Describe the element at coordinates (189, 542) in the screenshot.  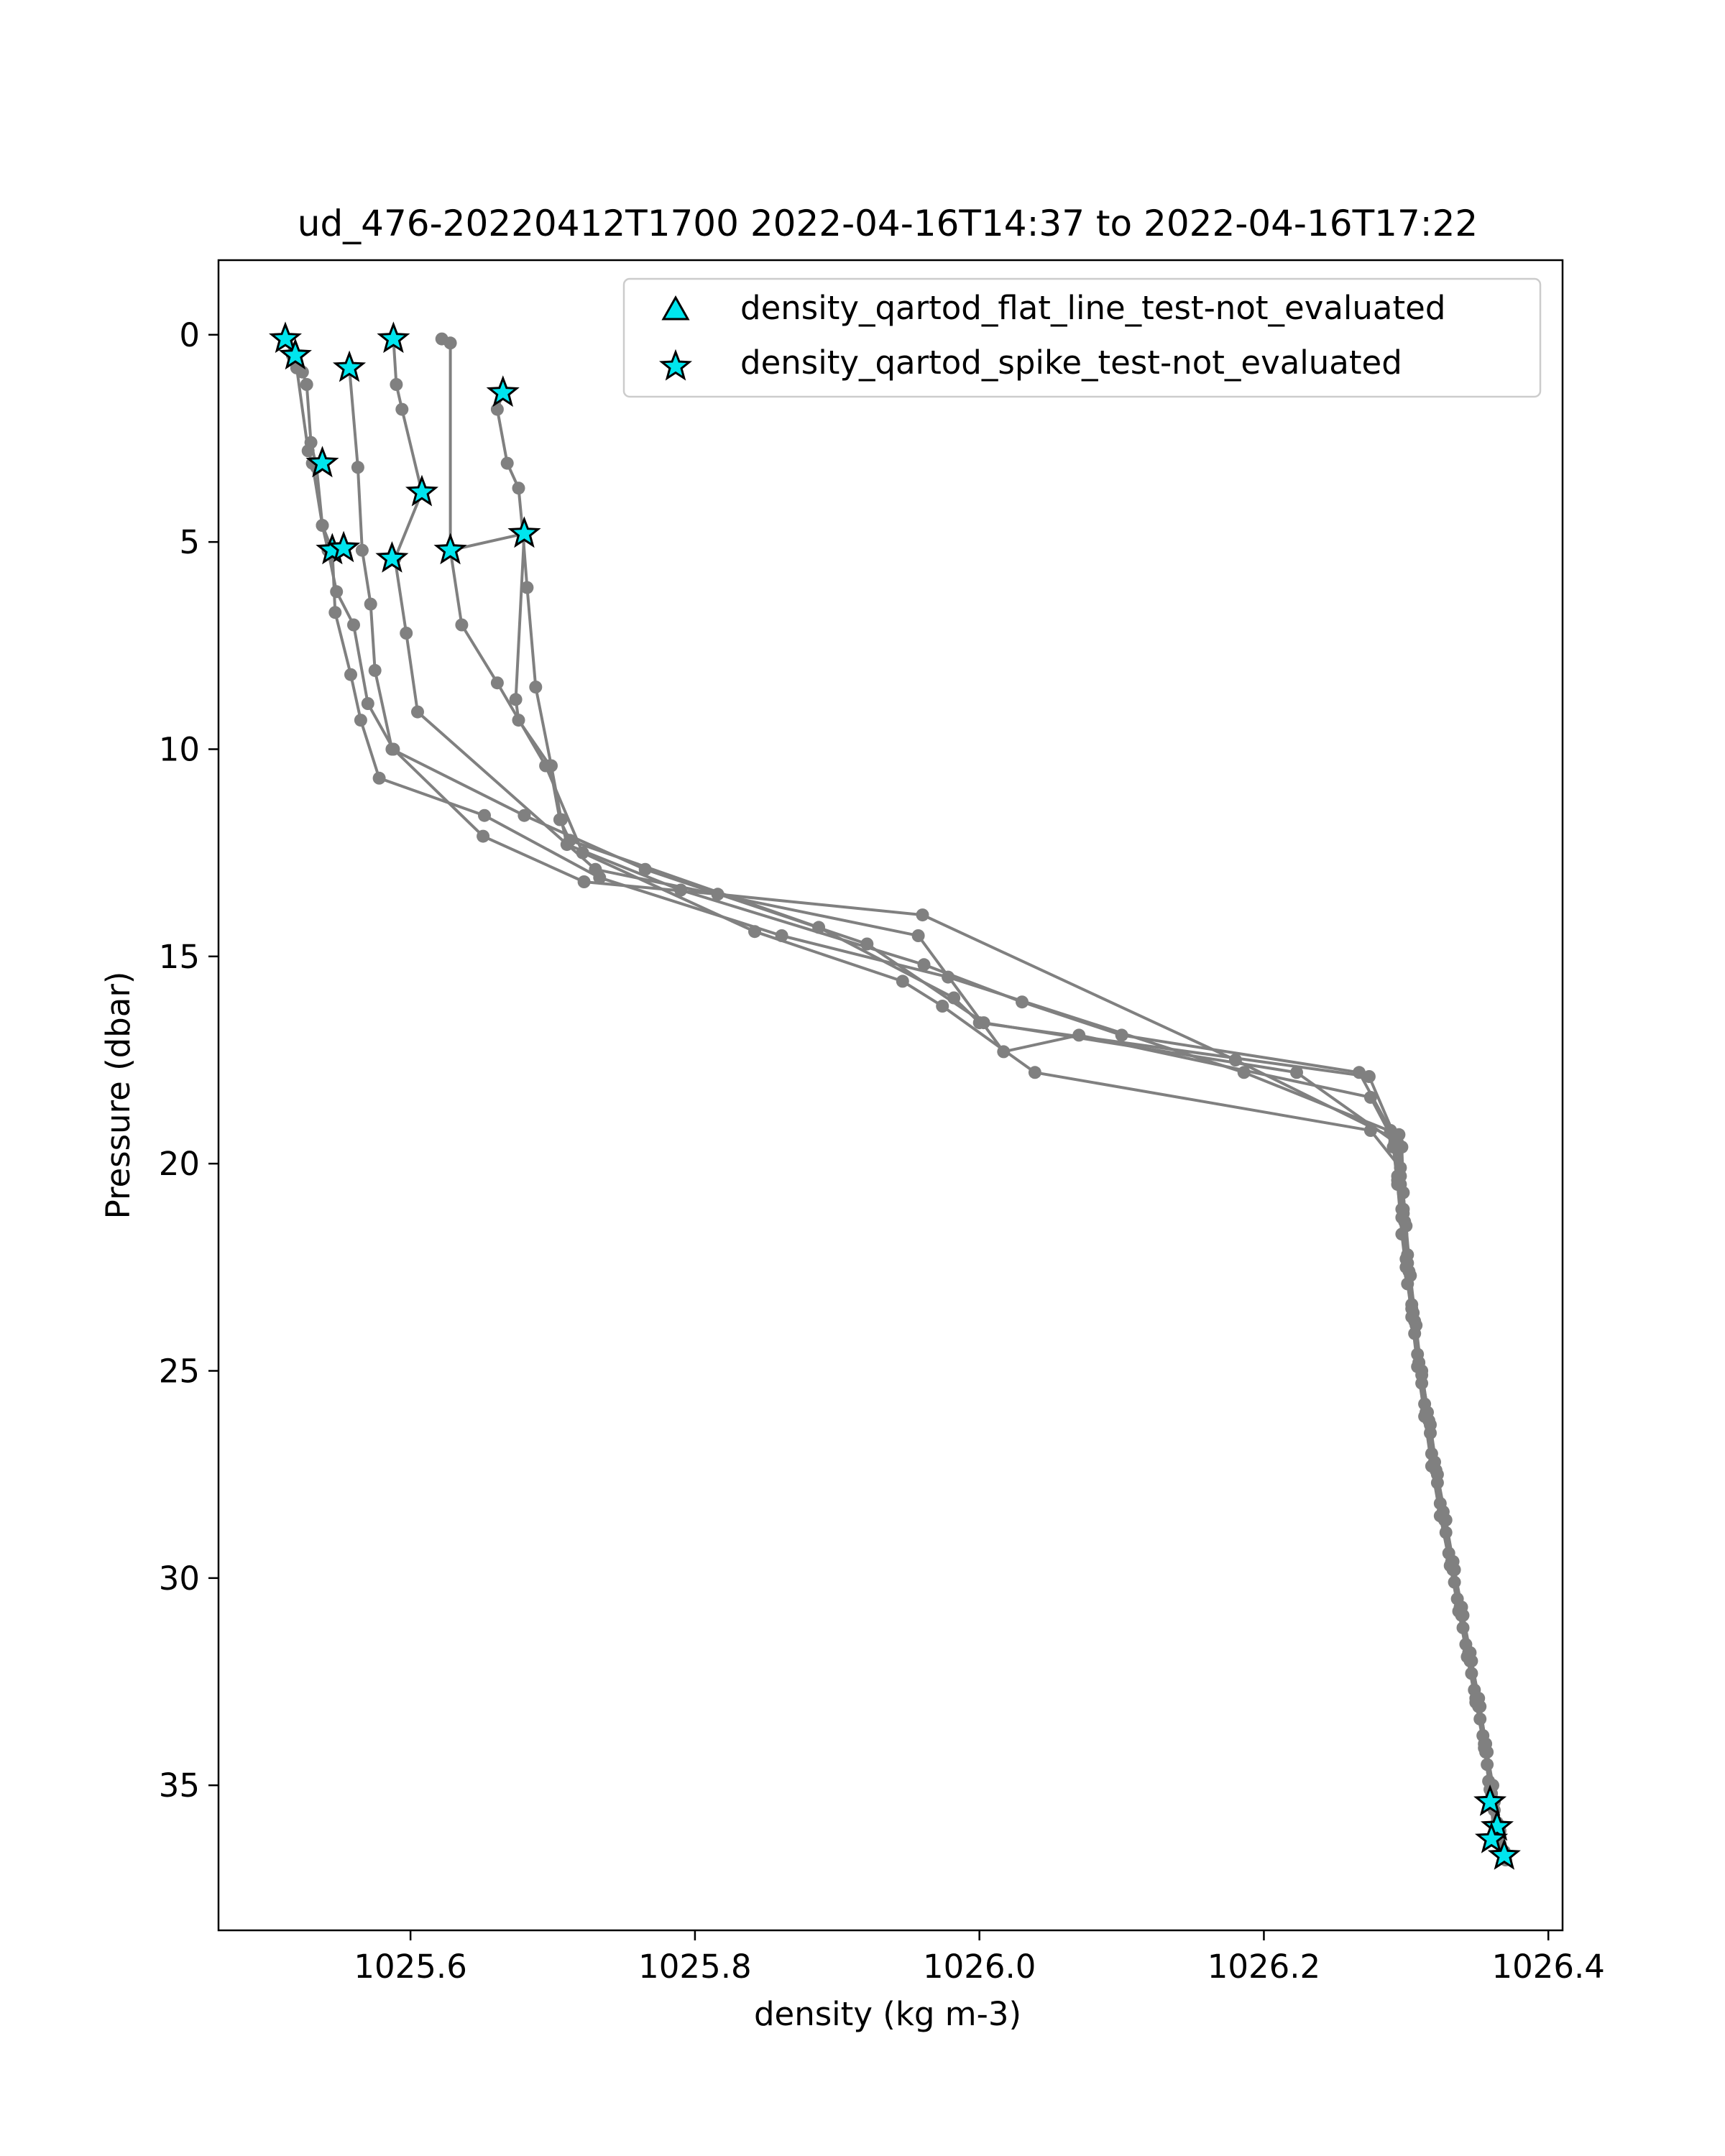
I see `y-tick-label: 5` at that location.